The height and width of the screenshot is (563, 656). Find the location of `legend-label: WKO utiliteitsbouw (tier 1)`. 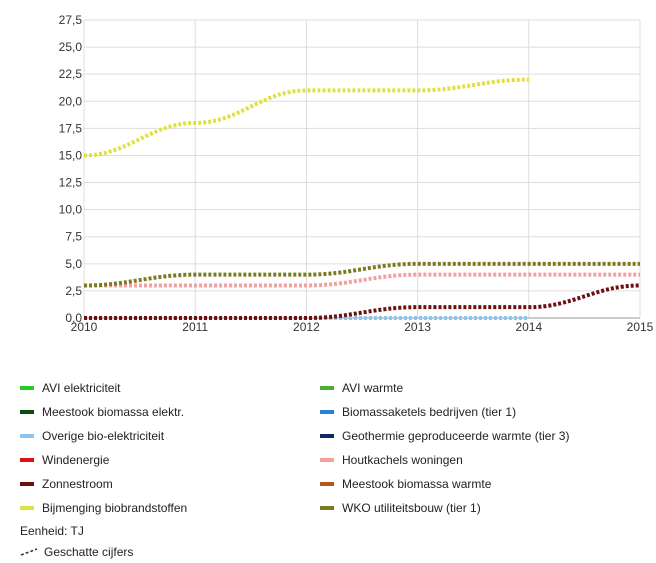

legend-label: WKO utiliteitsbouw (tier 1) is located at coordinates (411, 508).